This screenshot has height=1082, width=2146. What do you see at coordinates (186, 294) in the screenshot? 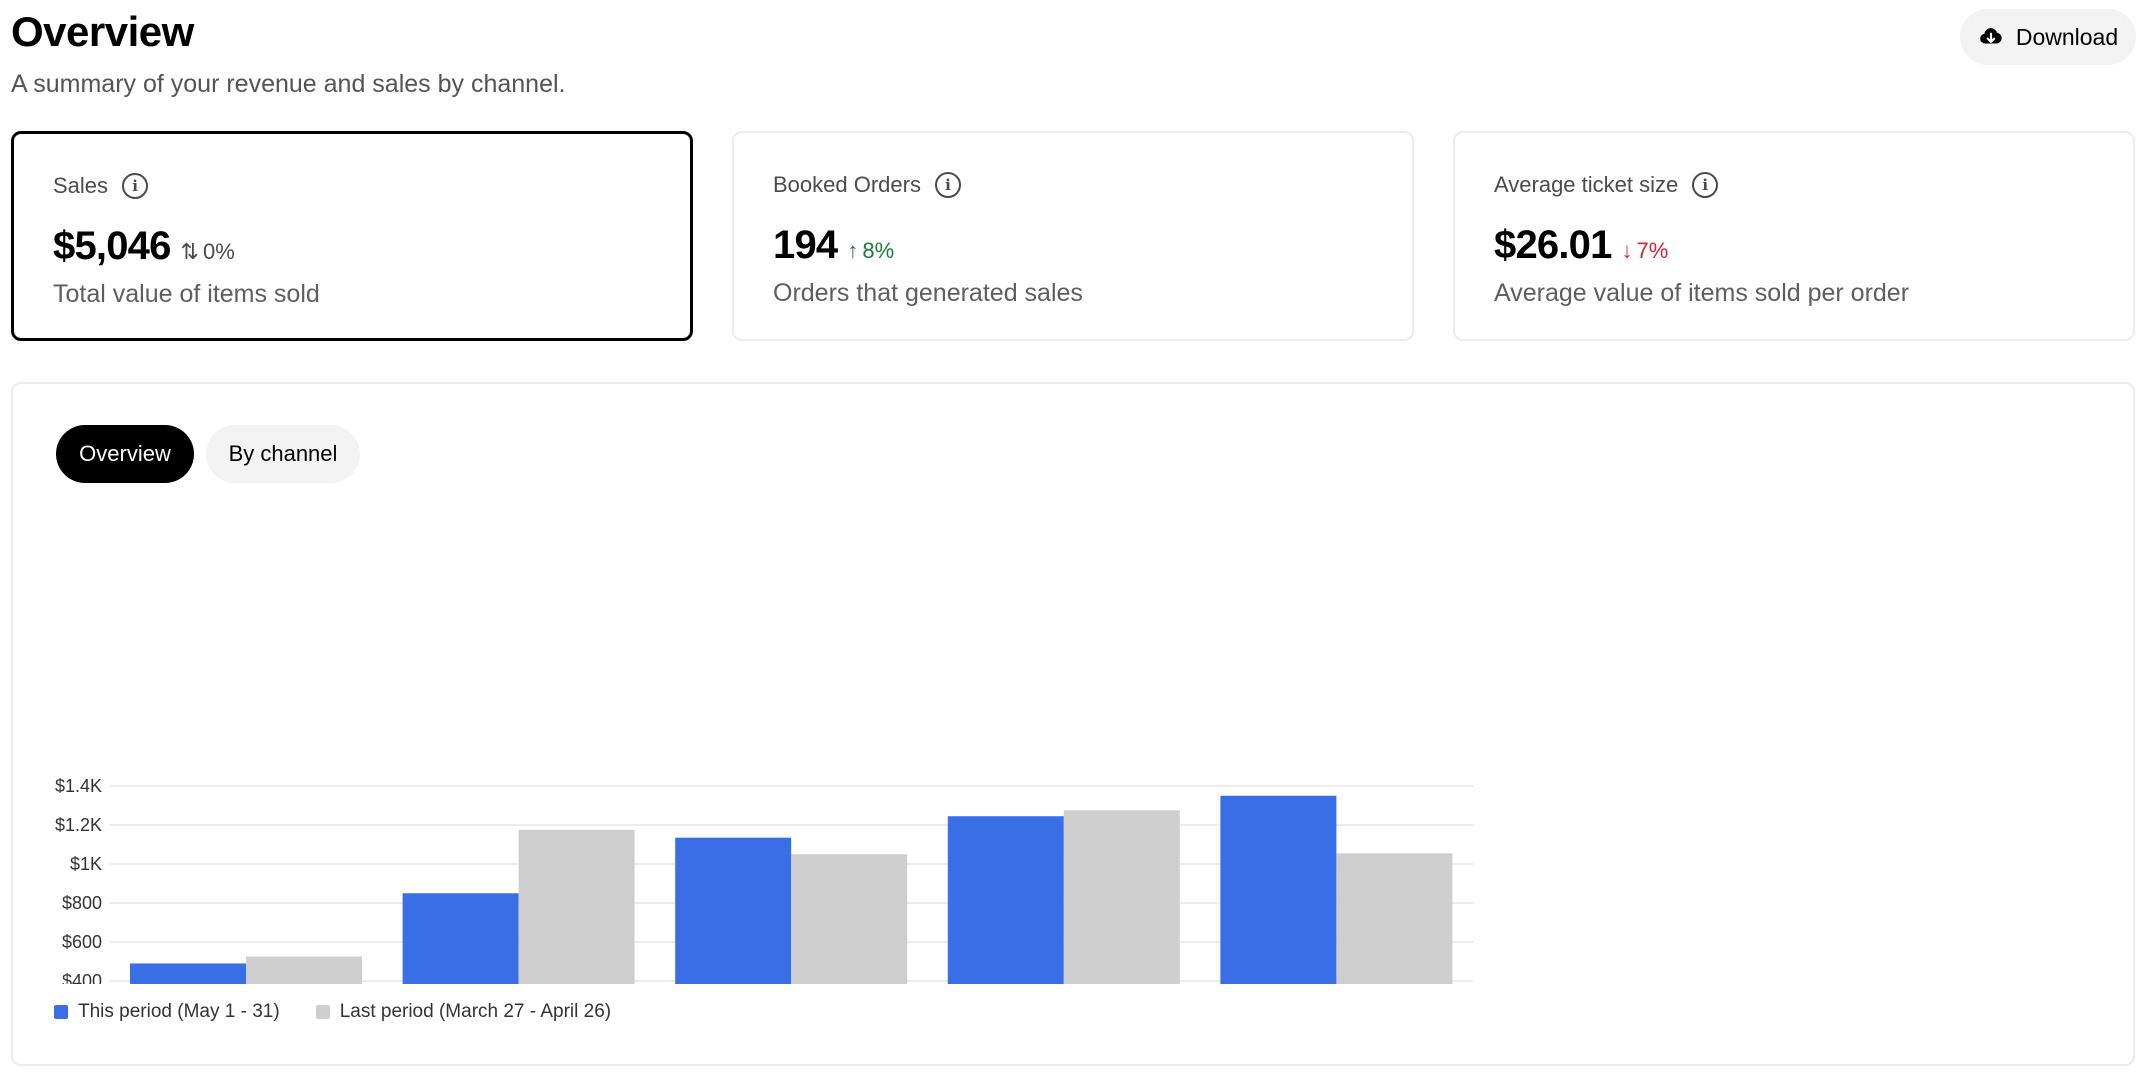
I see `kpi-description: Total value of items sold` at bounding box center [186, 294].